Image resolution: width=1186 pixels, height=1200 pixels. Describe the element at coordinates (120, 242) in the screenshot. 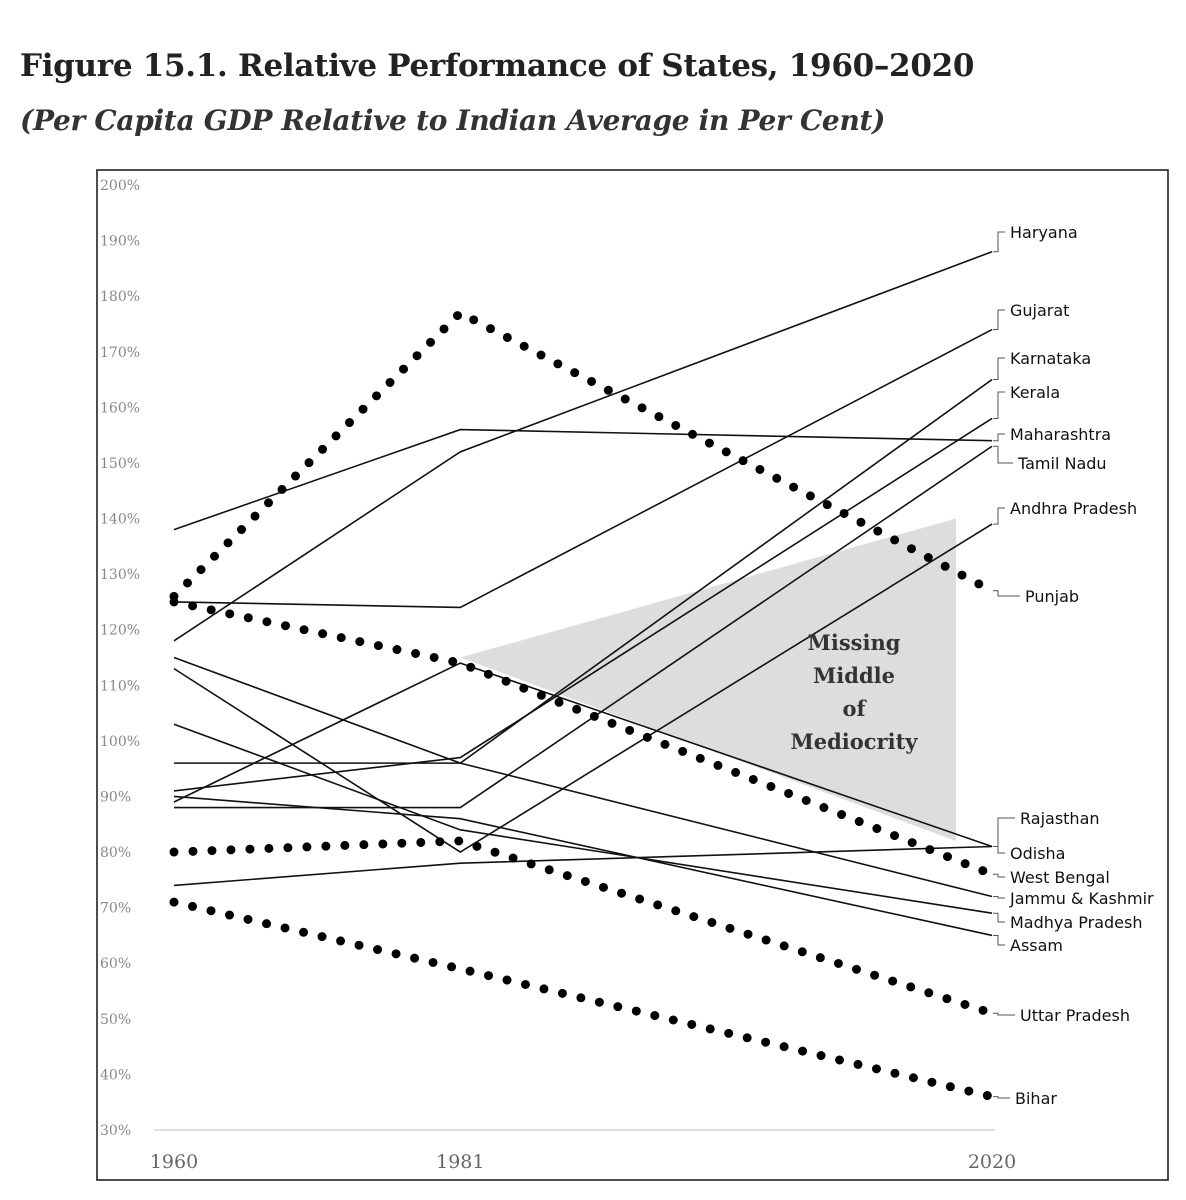

I see `y-tick-label: 190%` at that location.